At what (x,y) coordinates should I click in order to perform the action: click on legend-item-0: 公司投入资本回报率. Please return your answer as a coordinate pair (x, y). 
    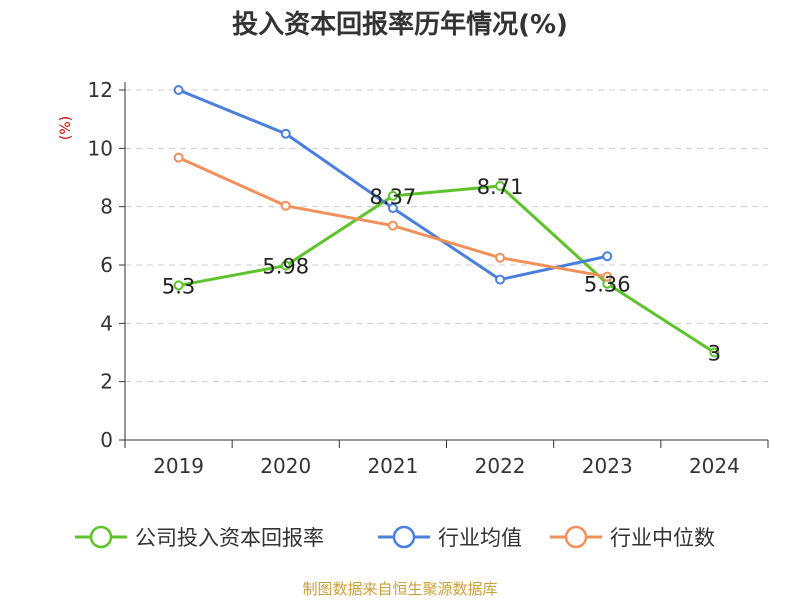
    Looking at the image, I should click on (199, 537).